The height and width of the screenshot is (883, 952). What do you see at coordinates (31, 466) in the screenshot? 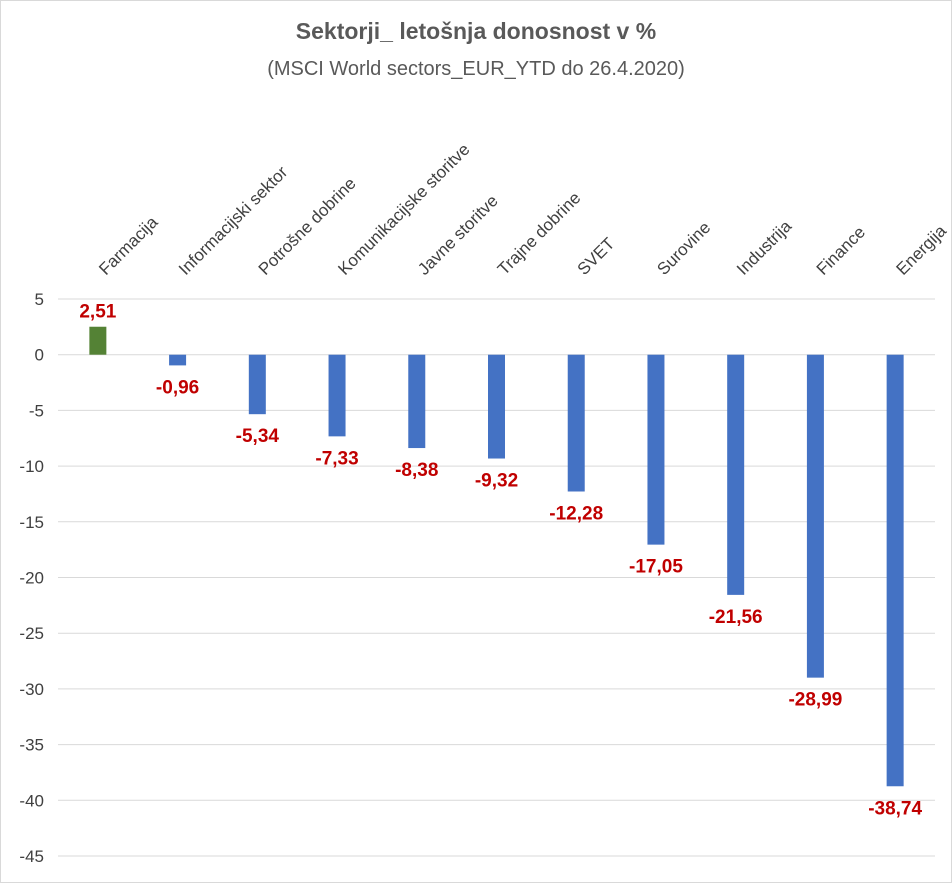
I see `y-tick-label: -10` at bounding box center [31, 466].